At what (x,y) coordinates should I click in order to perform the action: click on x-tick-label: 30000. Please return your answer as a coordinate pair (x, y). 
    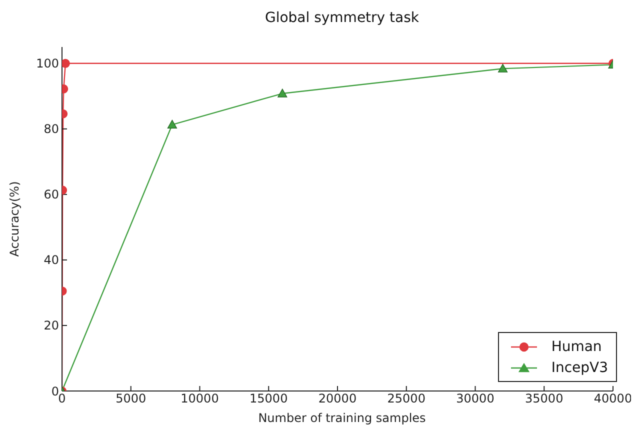
    Looking at the image, I should click on (475, 399).